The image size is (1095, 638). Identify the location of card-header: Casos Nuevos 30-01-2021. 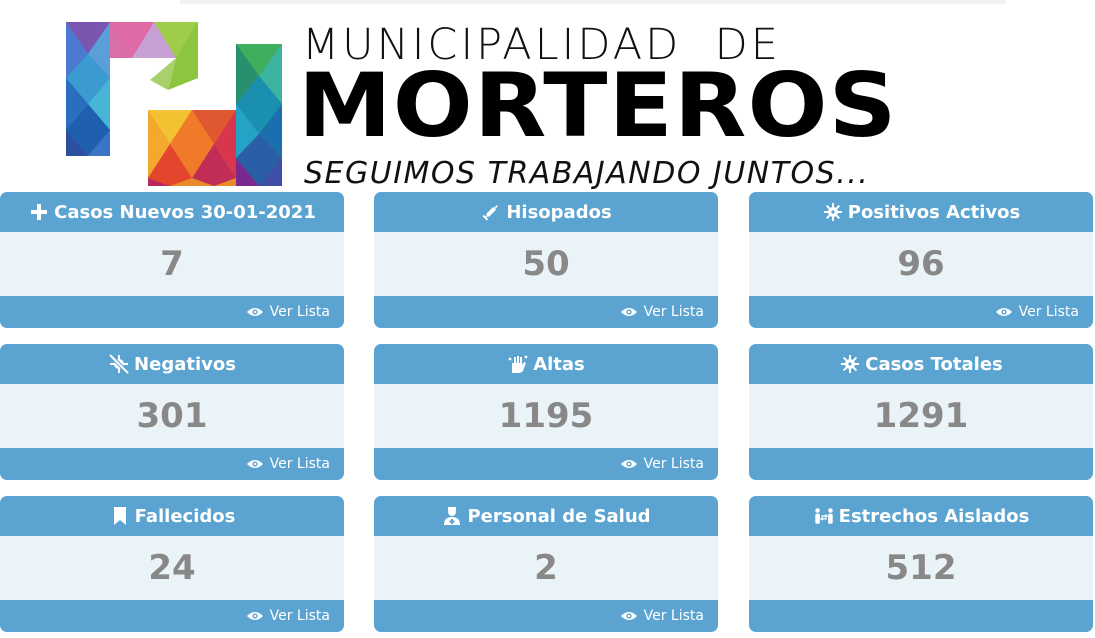
(172, 212).